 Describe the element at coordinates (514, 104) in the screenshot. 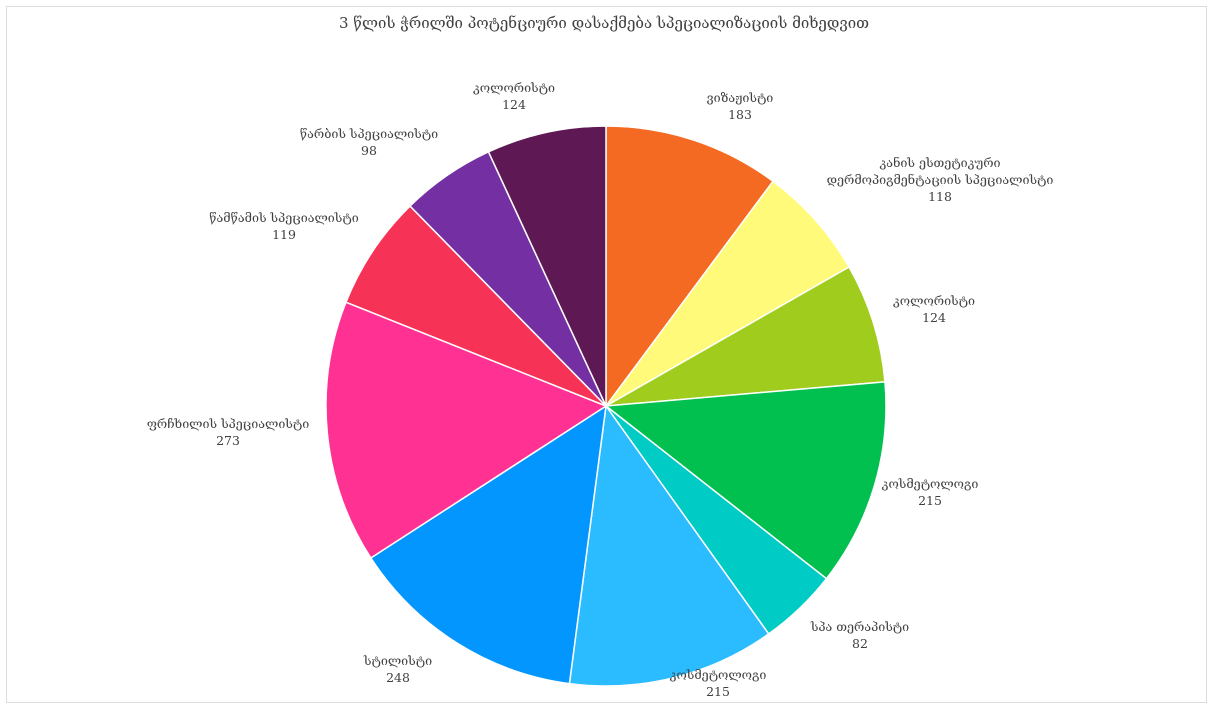

I see `slice-value-11: 124` at that location.